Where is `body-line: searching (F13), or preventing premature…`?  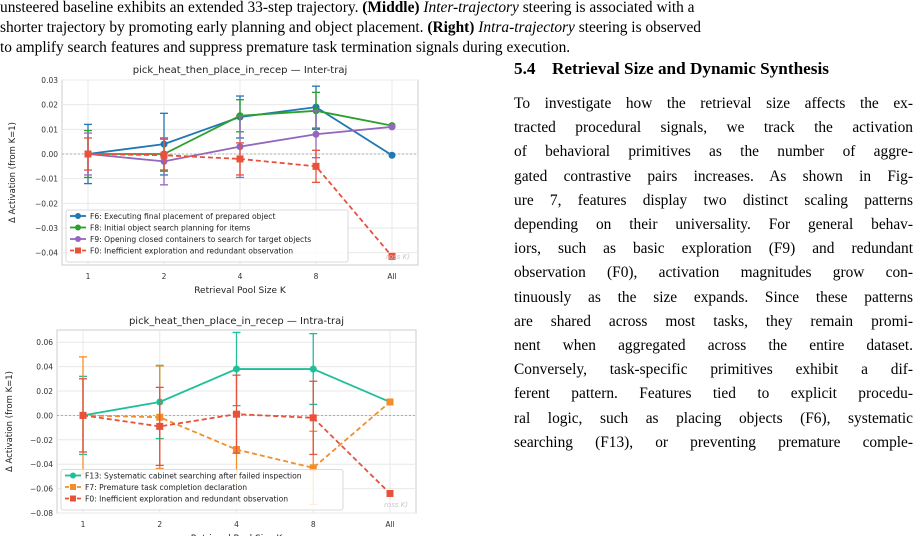 body-line: searching (F13), or preventing premature… is located at coordinates (713, 442).